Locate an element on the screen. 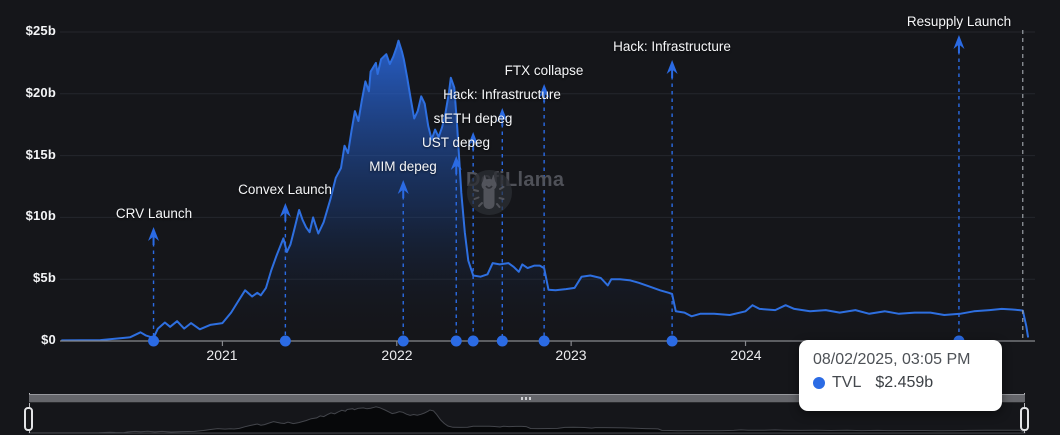  y-axis-label: $25b is located at coordinates (40, 30).